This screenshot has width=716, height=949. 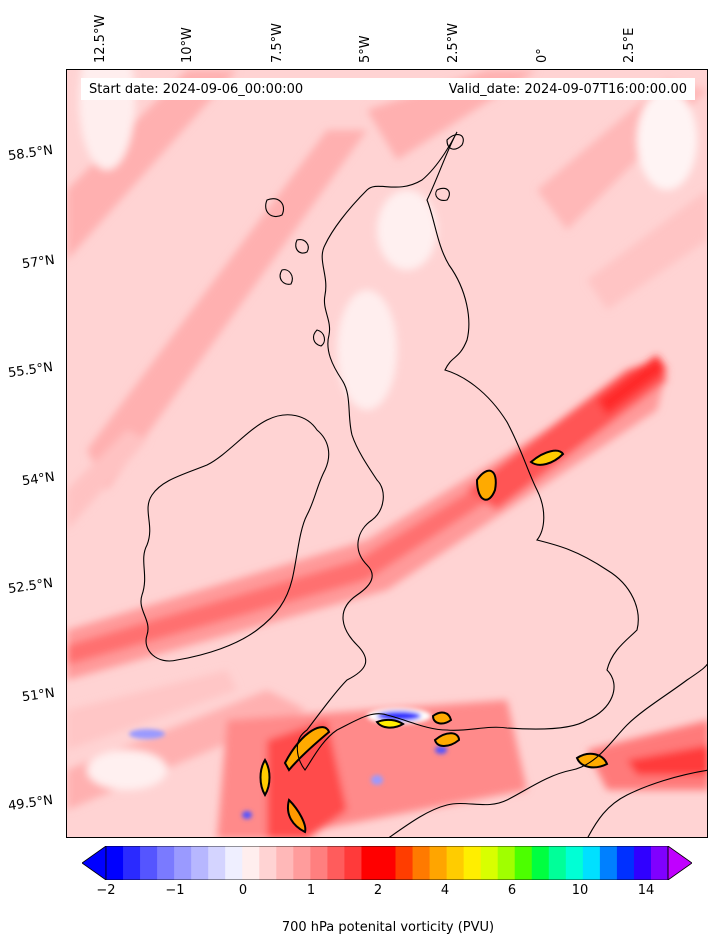 What do you see at coordinates (388, 927) in the screenshot?
I see `colorbar-label: 700 hPa potenital vorticity (PVU)` at bounding box center [388, 927].